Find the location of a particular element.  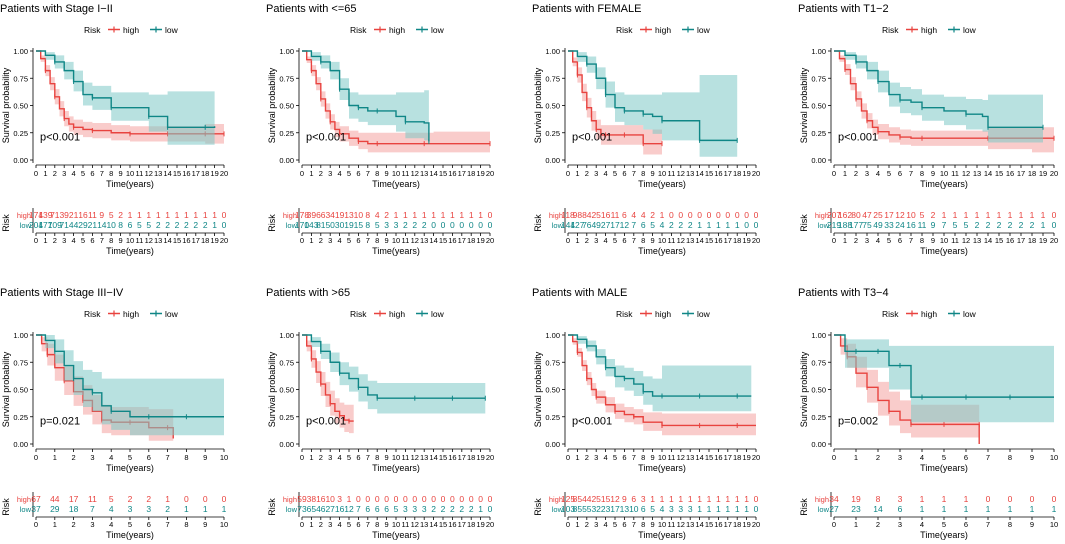

risk-count-high: 11 is located at coordinates (92, 499).